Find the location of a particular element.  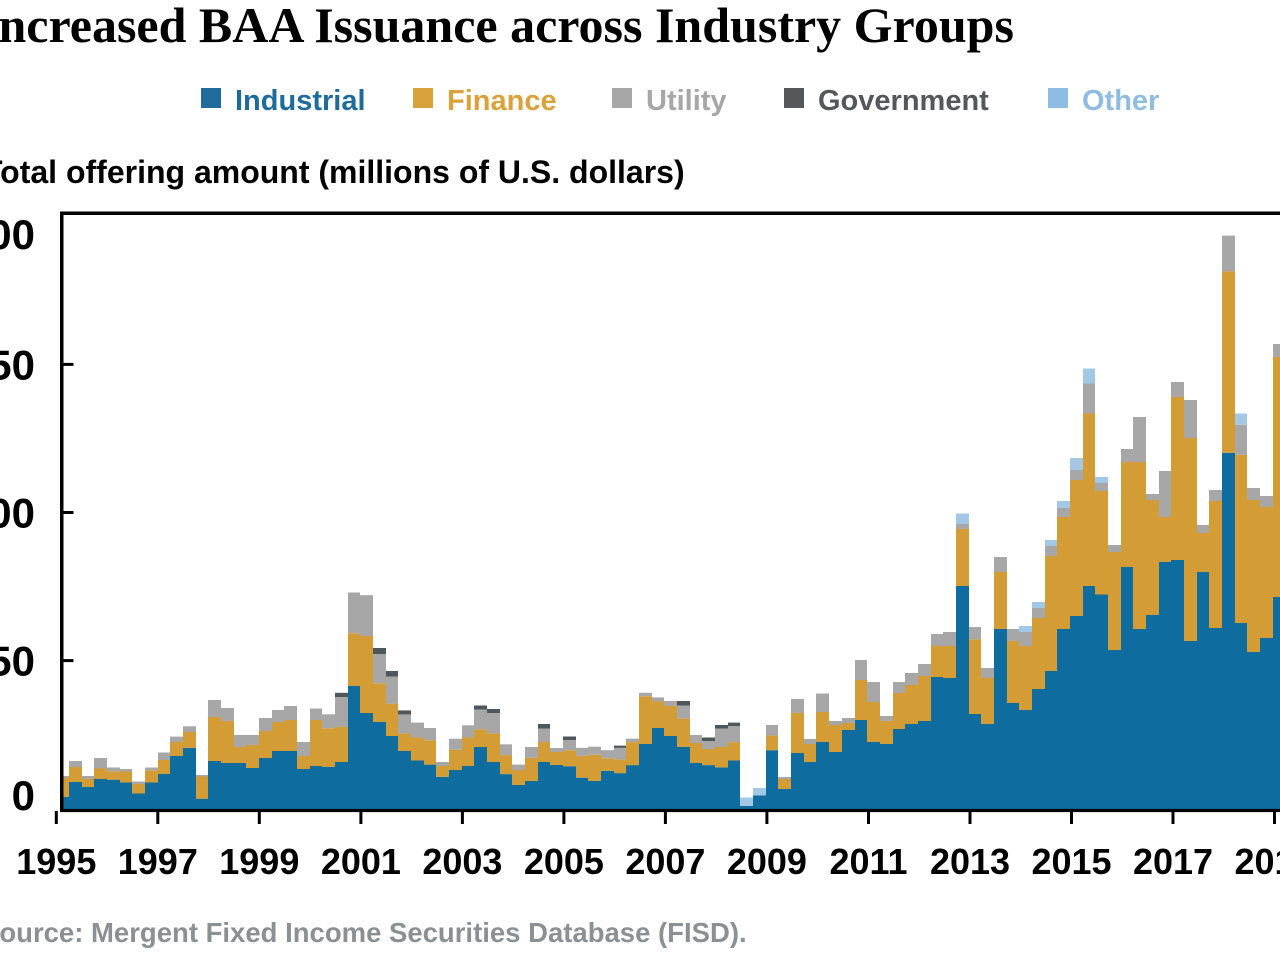

svg-text: 2017 is located at coordinates (1173, 861).